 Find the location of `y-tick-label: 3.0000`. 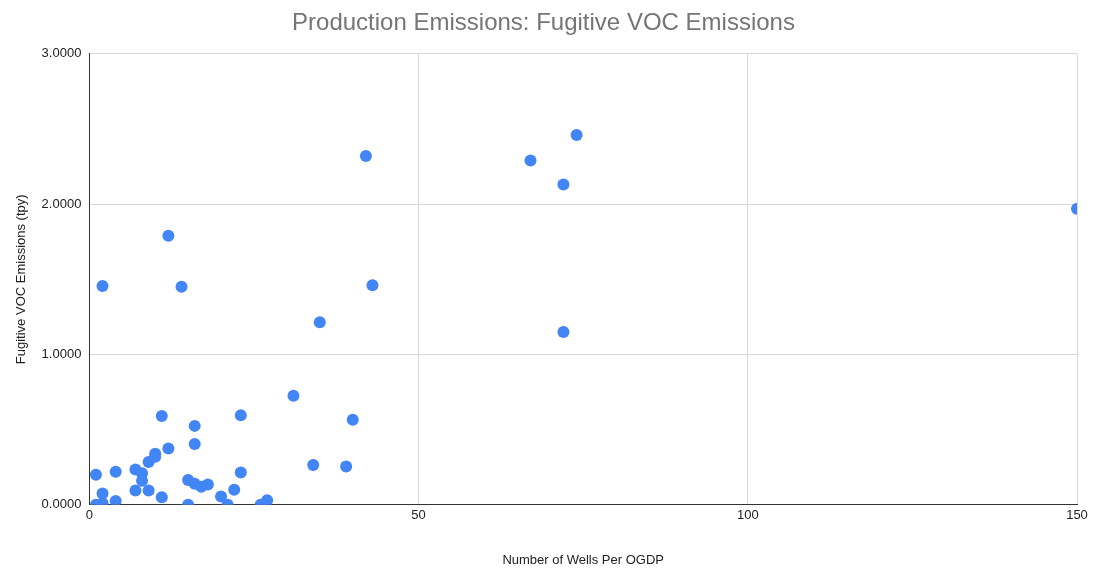

y-tick-label: 3.0000 is located at coordinates (61, 53).